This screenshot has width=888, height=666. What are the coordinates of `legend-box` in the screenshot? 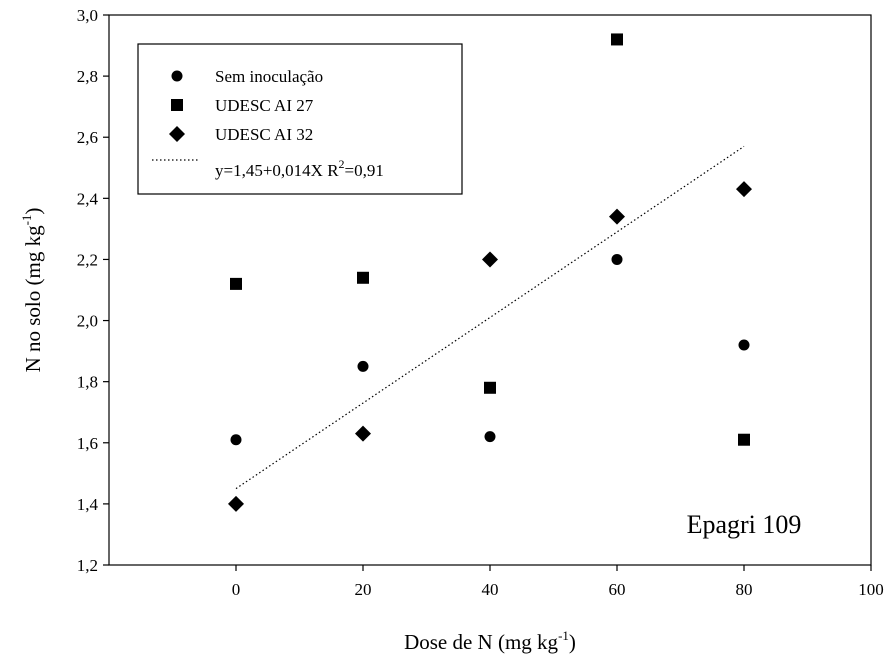 It's located at (300, 119).